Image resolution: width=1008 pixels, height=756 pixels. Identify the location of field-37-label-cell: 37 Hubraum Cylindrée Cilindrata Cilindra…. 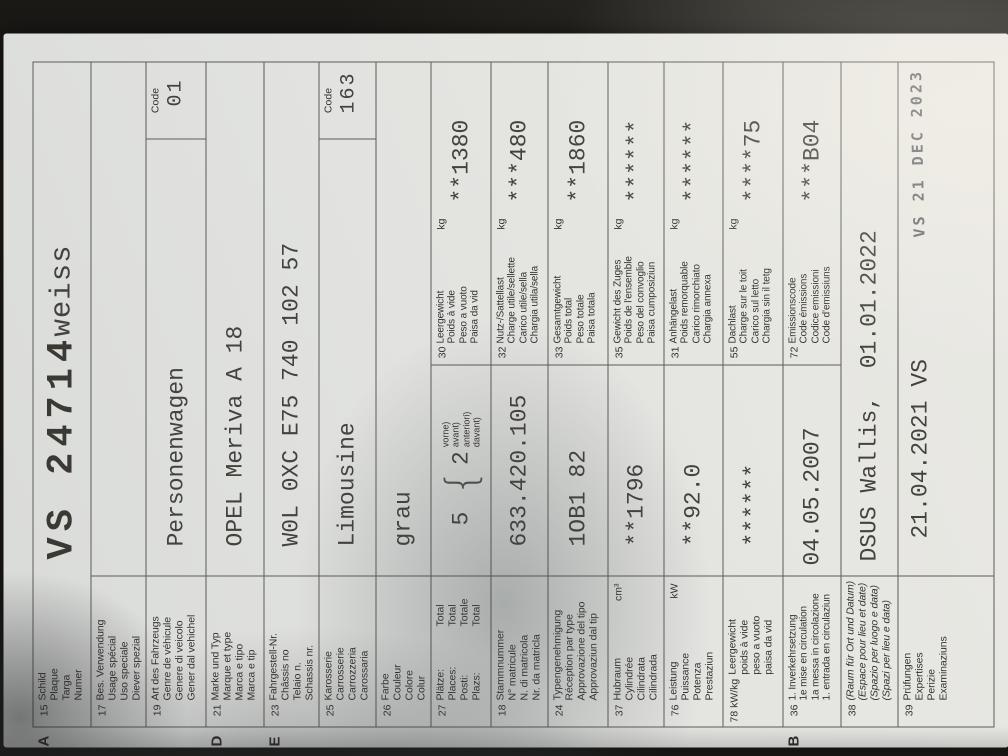
(635, 650).